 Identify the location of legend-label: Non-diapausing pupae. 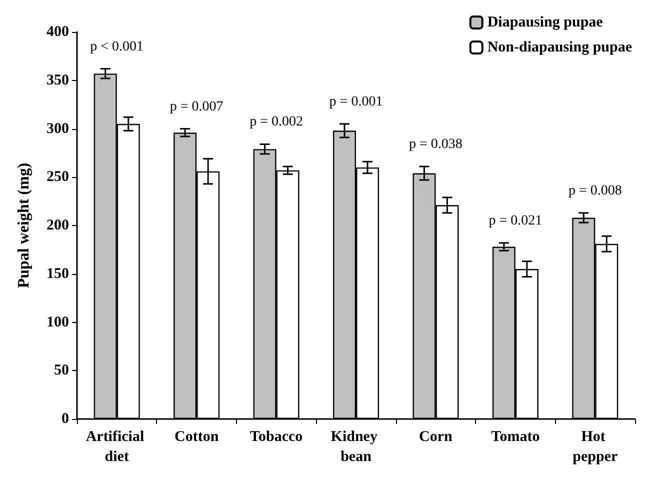
(559, 48).